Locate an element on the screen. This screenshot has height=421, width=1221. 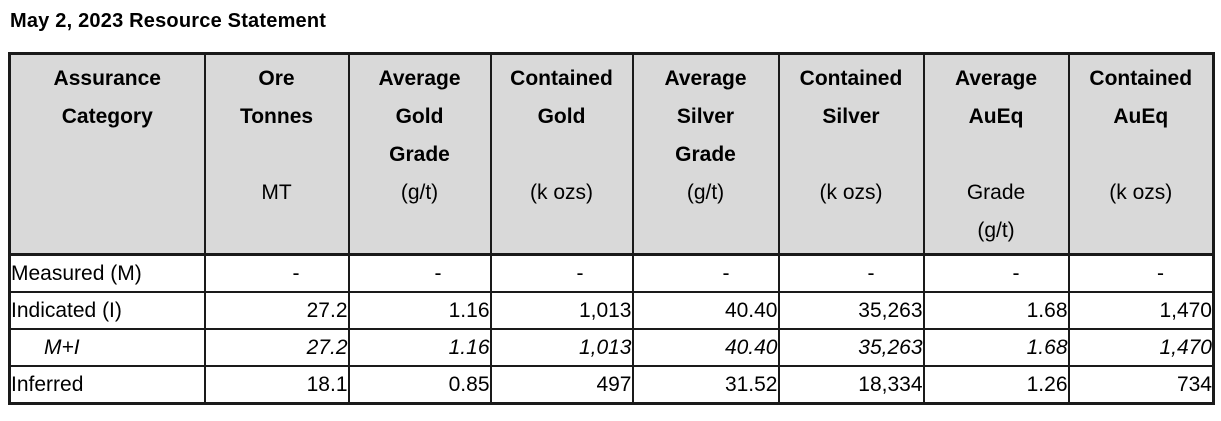
table-row-measured: Measured (M) - - - - - - - is located at coordinates (611, 273).